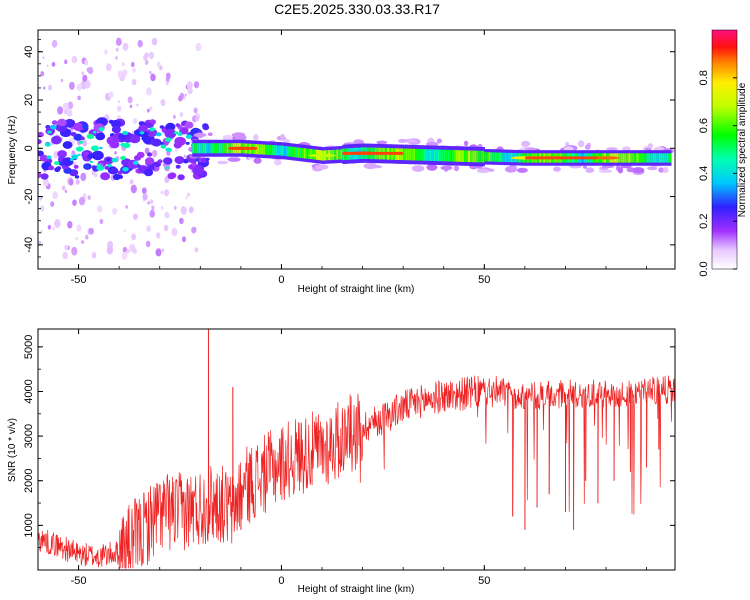 This screenshot has width=750, height=600. What do you see at coordinates (357, 9) in the screenshot?
I see `chart-title: C2E5.2025.330.03.33.R17` at bounding box center [357, 9].